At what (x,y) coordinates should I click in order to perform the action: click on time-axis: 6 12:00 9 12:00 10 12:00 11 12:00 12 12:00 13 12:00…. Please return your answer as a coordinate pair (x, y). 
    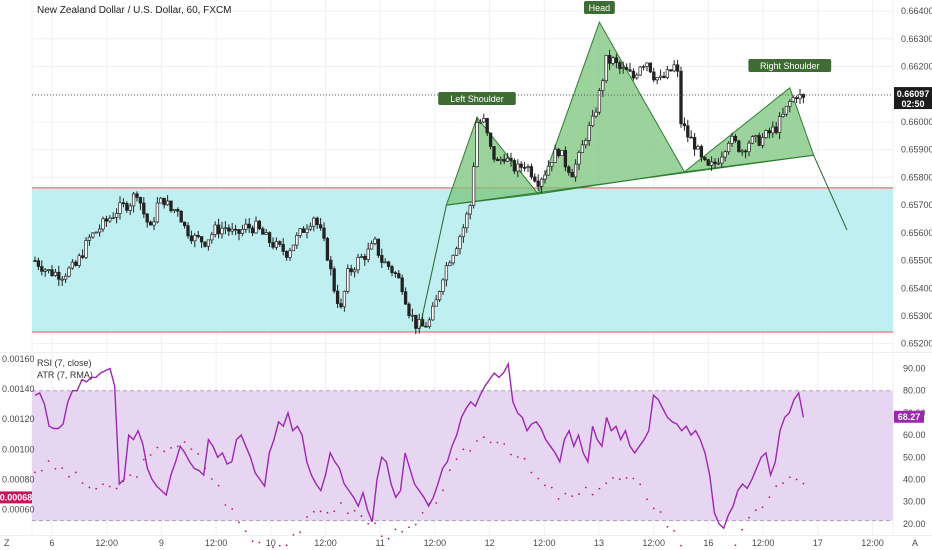
    Looking at the image, I should click on (461, 543).